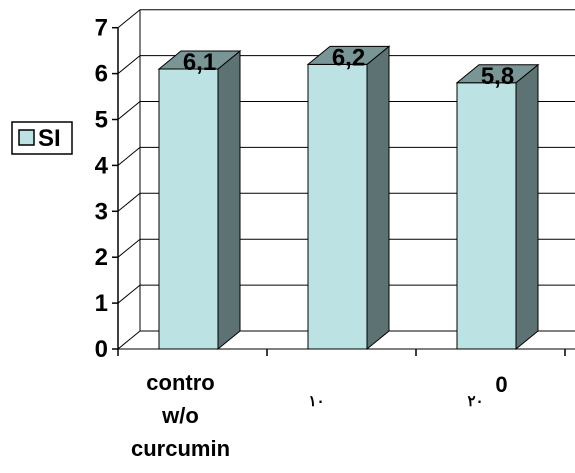 The image size is (575, 473). I want to click on legend-swatch, so click(26, 137).